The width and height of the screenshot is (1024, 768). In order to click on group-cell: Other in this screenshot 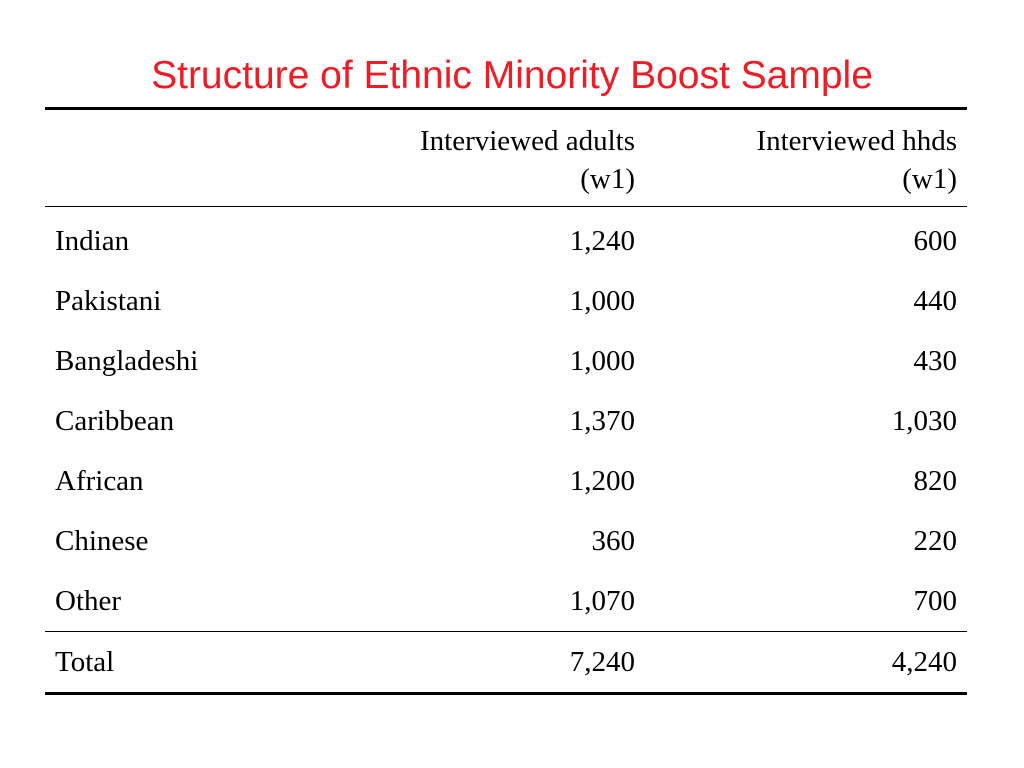, I will do `click(88, 601)`.